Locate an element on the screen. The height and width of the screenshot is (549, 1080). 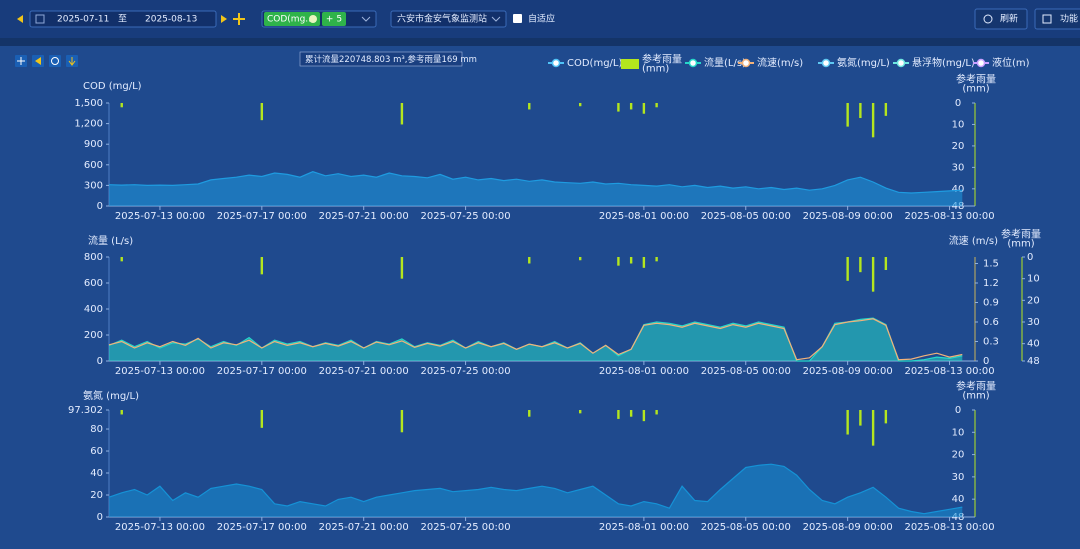
y-tick-label: 600 is located at coordinates (93, 283).